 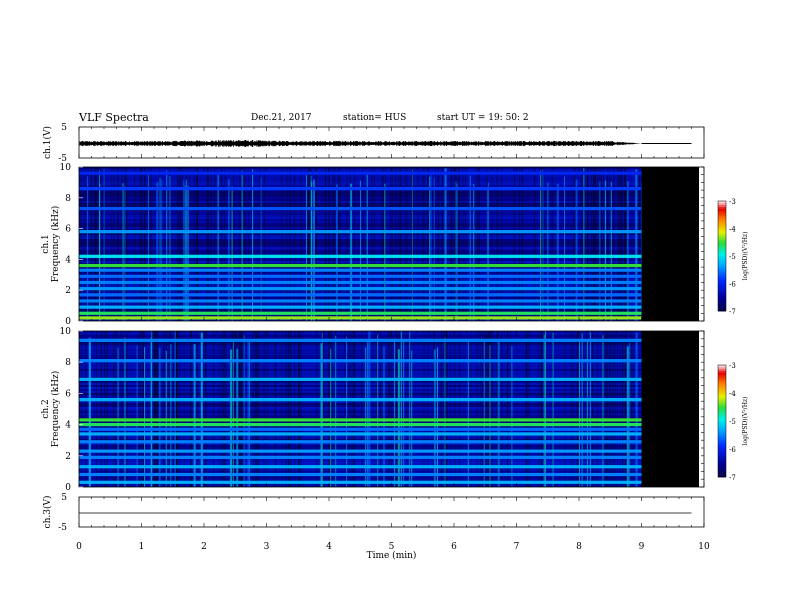 I want to click on y-tick-label: -5, so click(x=62, y=159).